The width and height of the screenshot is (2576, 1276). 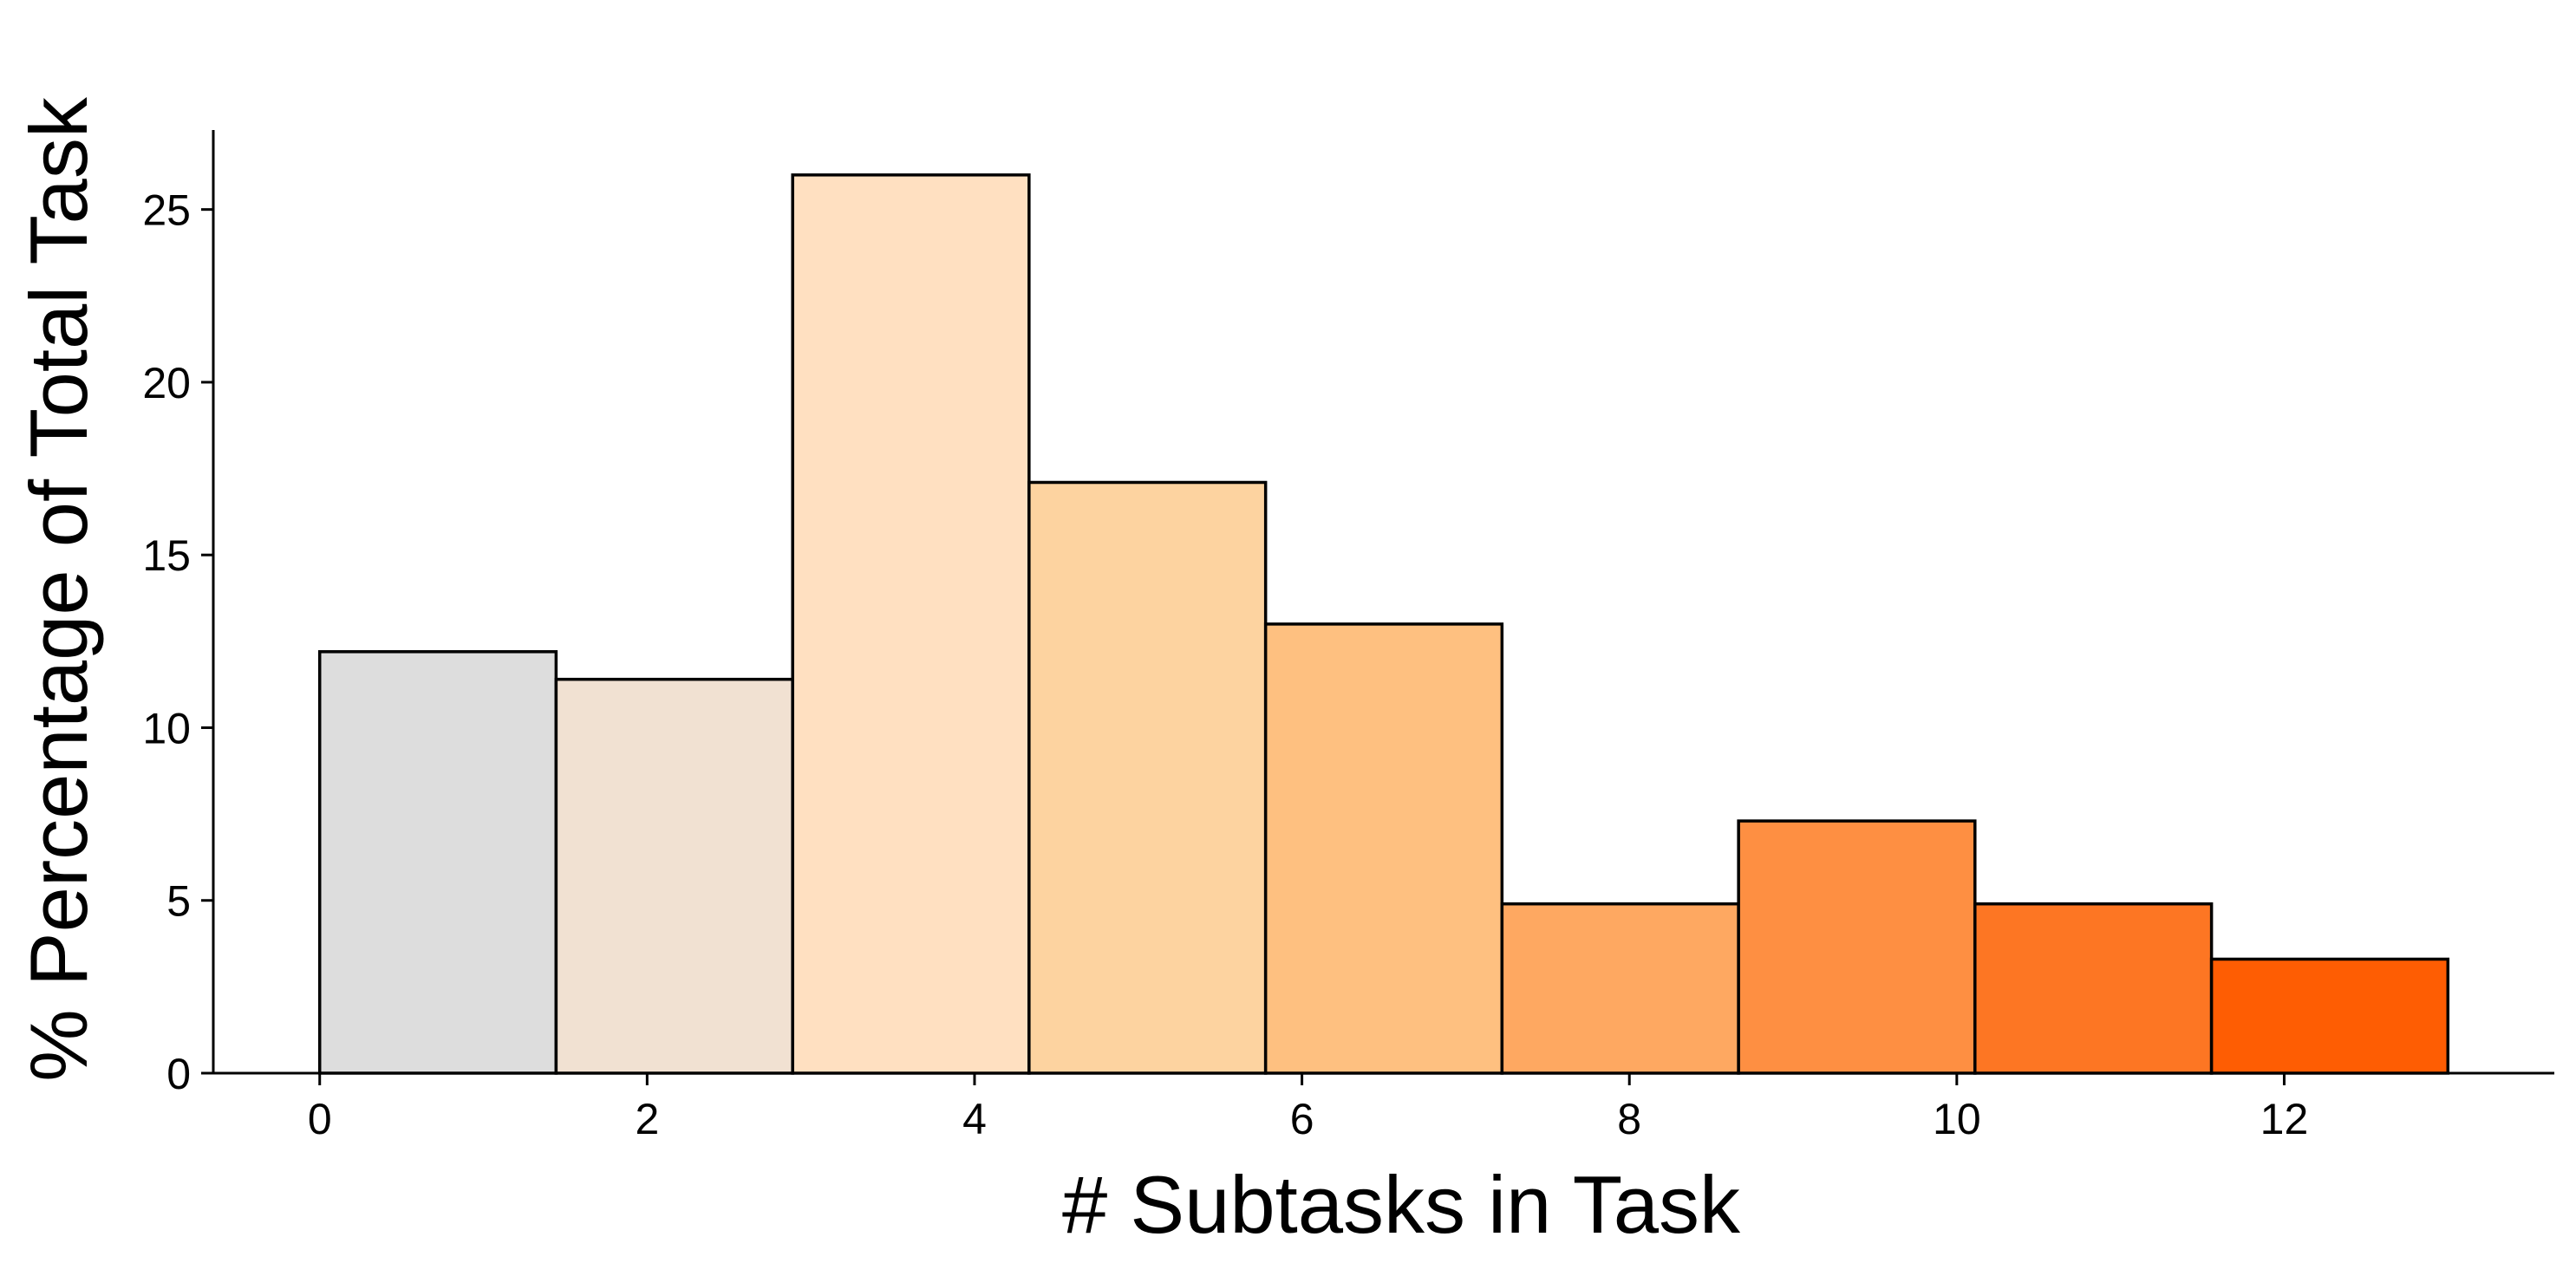 I want to click on y-tick-label: 5, so click(x=179, y=901).